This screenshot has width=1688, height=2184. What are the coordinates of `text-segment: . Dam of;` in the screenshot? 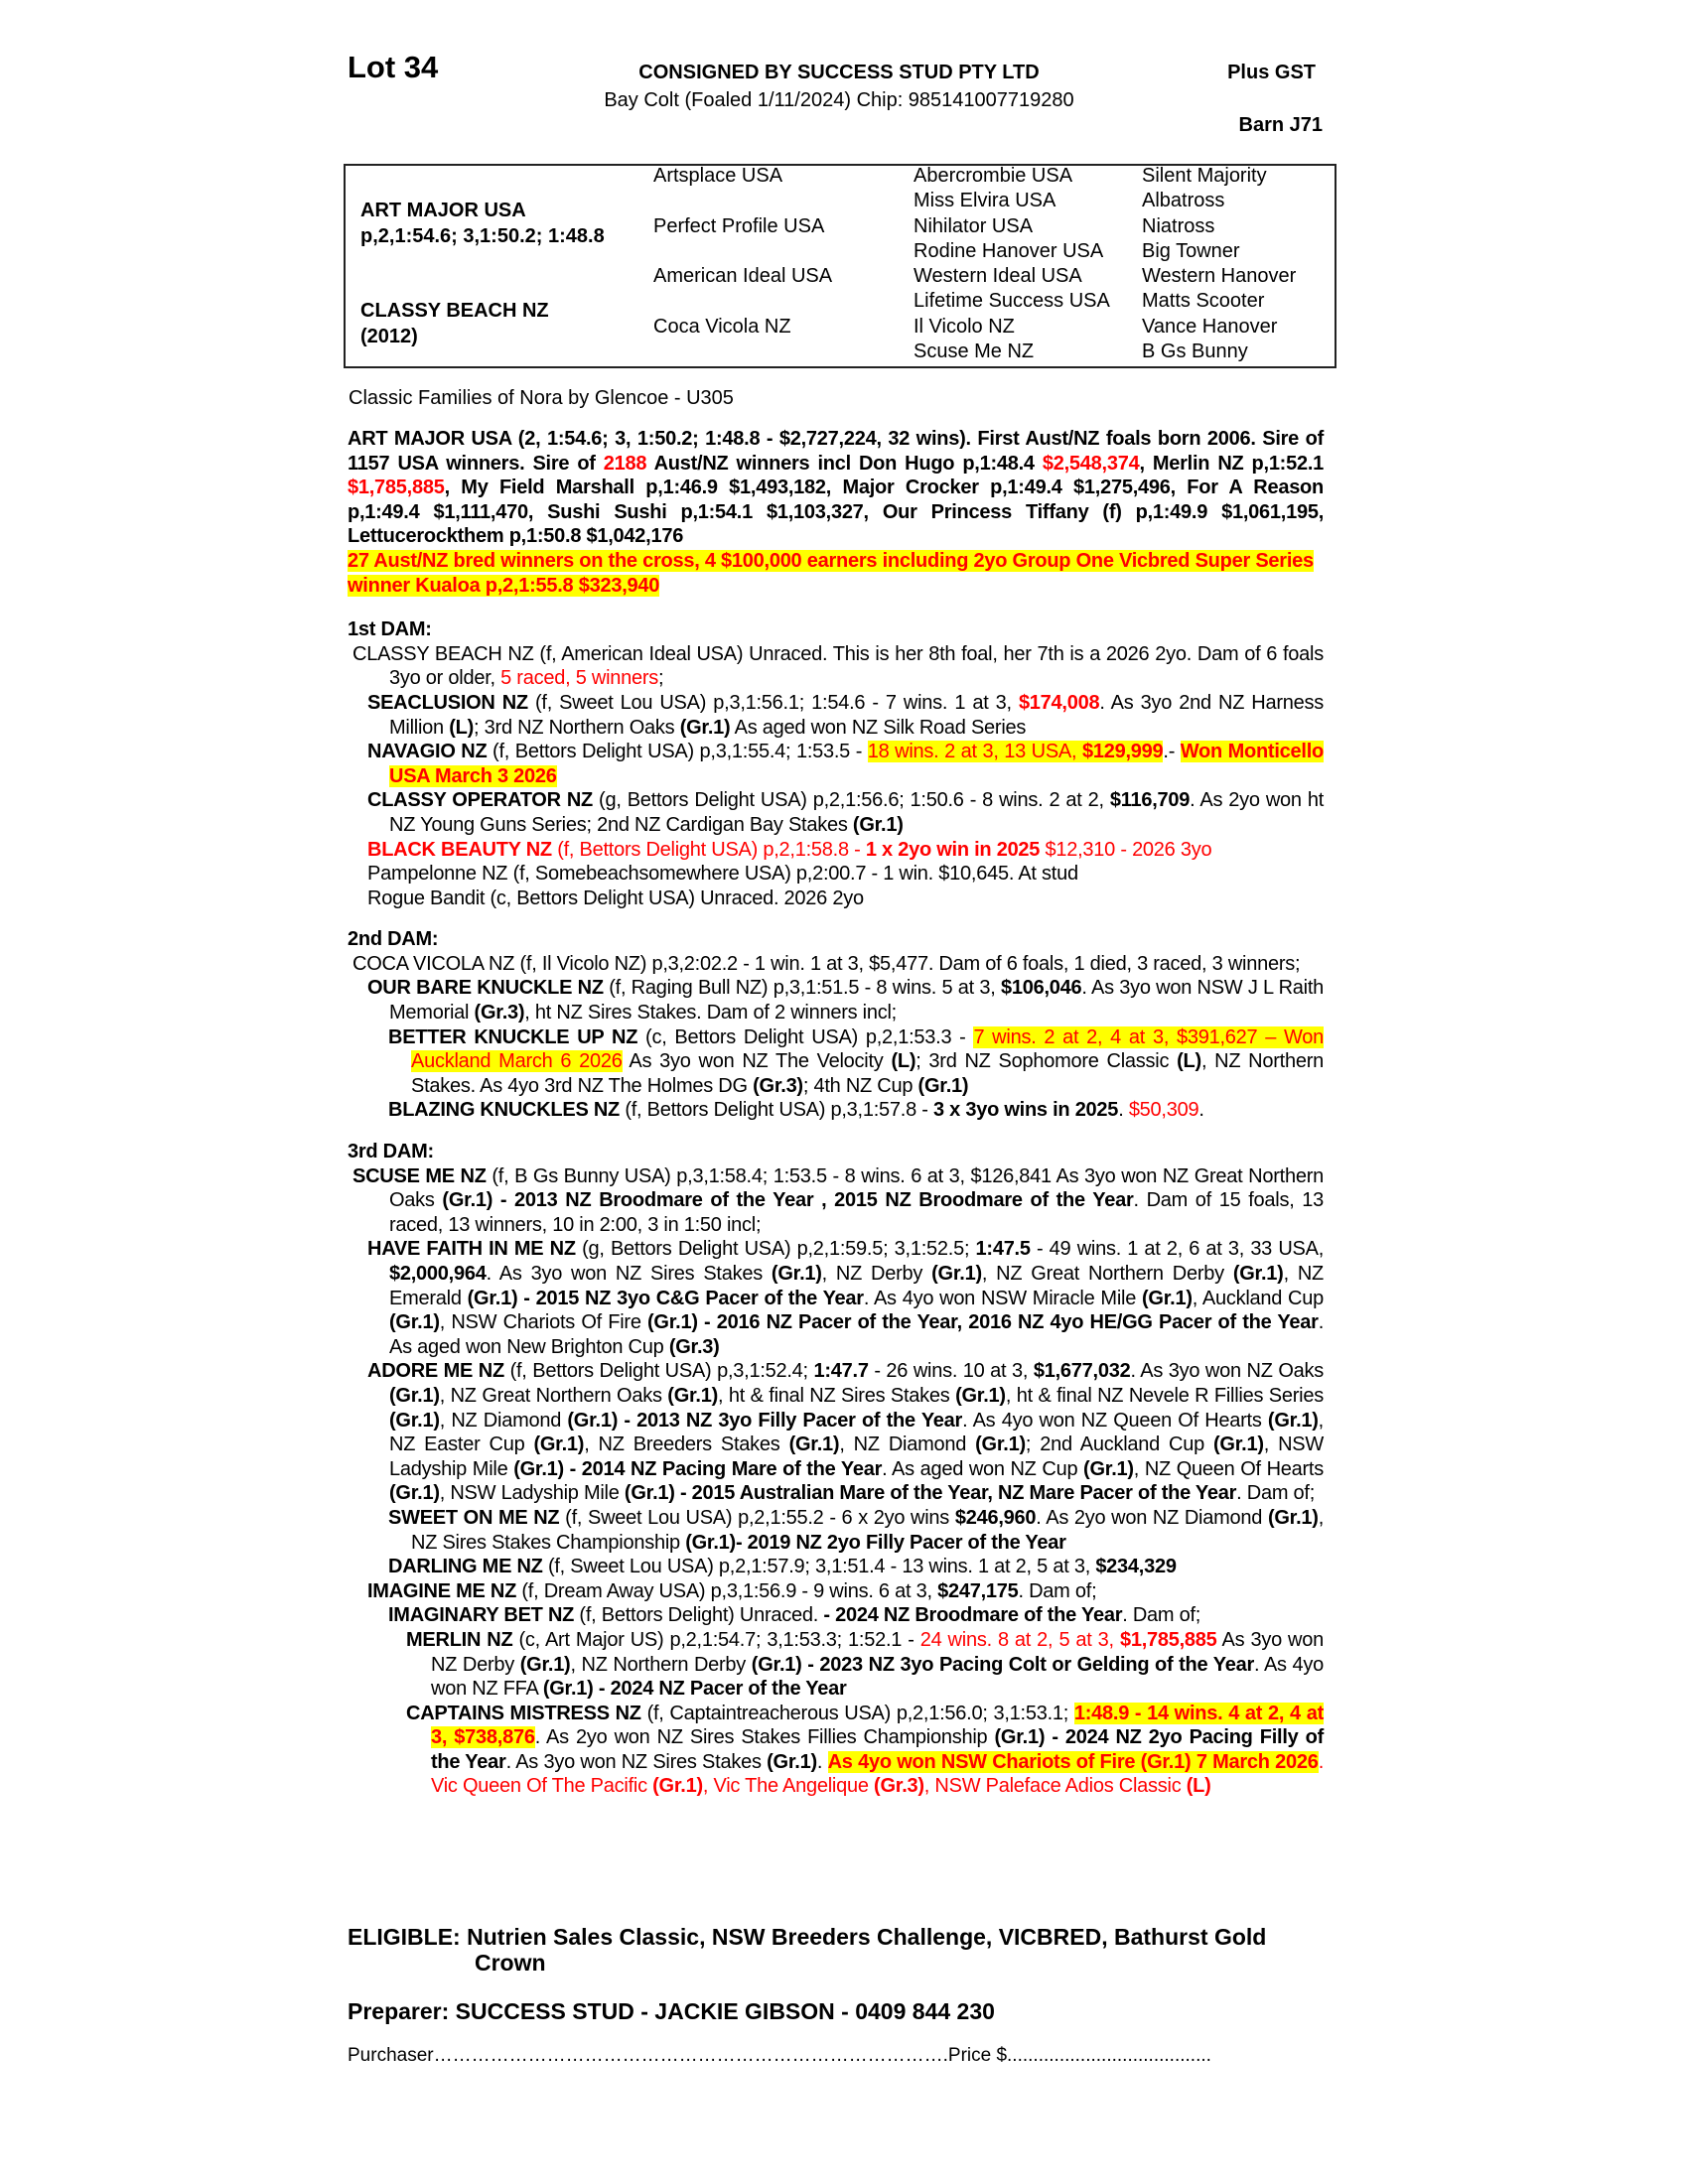 It's located at (1276, 1493).